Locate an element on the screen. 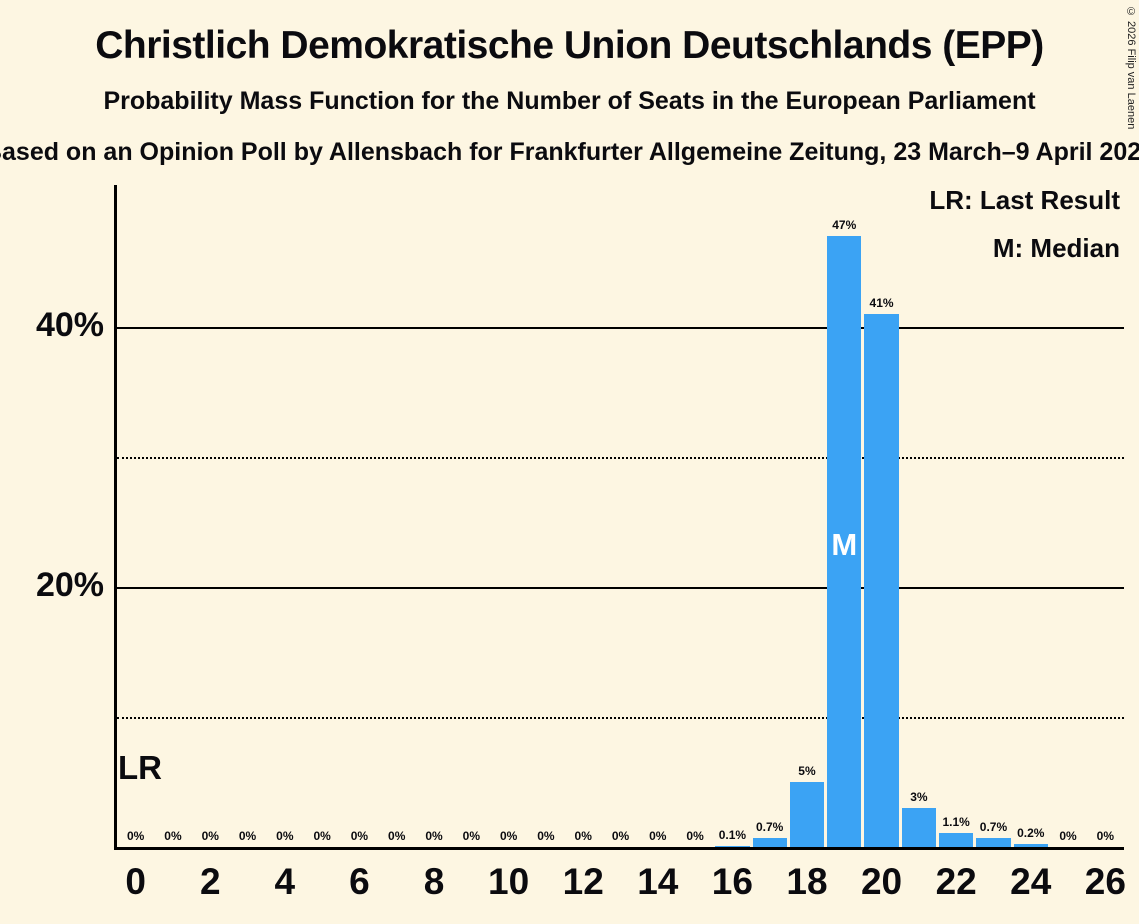 The height and width of the screenshot is (924, 1139). bar-value-label-seat-8: 0% is located at coordinates (434, 836).